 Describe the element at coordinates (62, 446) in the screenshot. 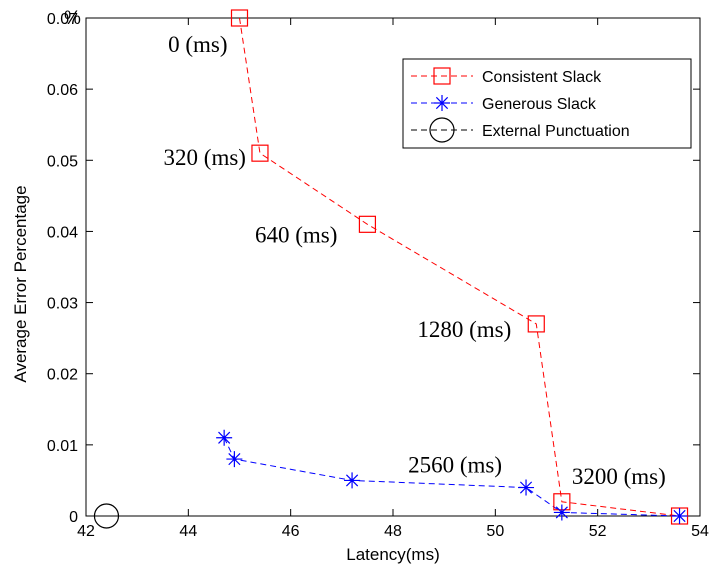

I see `y-tick-label: 0.01` at that location.